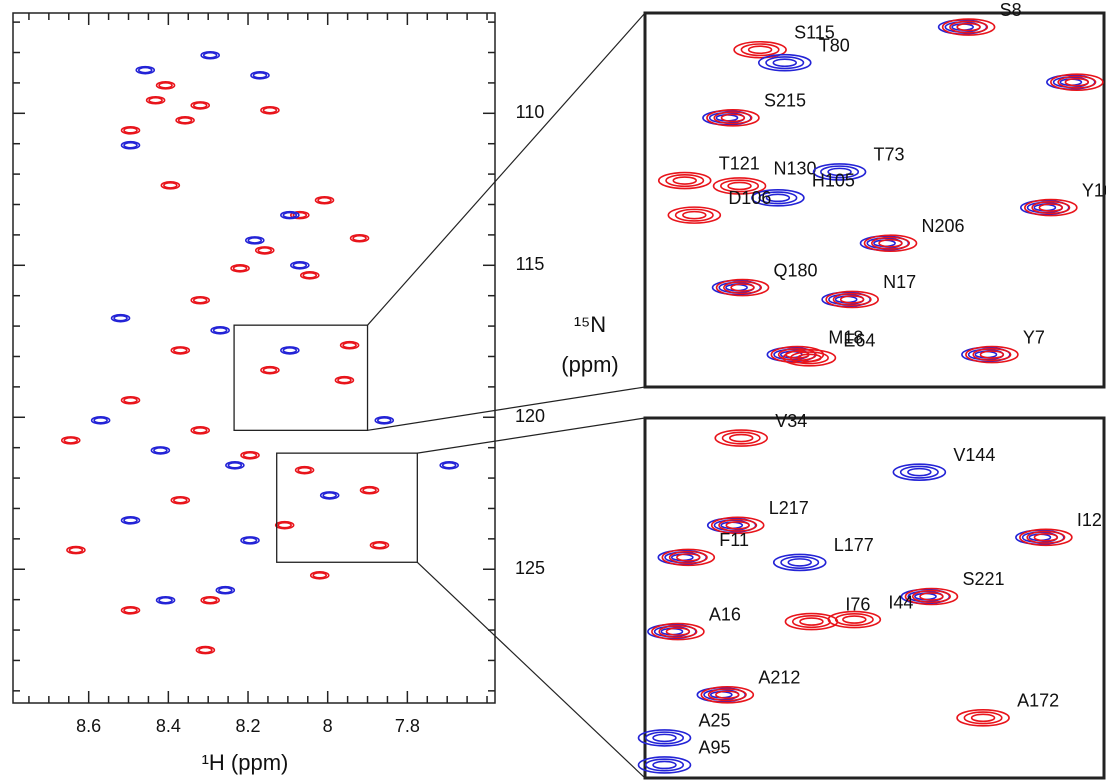 The image size is (1106, 782). What do you see at coordinates (779, 678) in the screenshot?
I see `peak-label: A212` at bounding box center [779, 678].